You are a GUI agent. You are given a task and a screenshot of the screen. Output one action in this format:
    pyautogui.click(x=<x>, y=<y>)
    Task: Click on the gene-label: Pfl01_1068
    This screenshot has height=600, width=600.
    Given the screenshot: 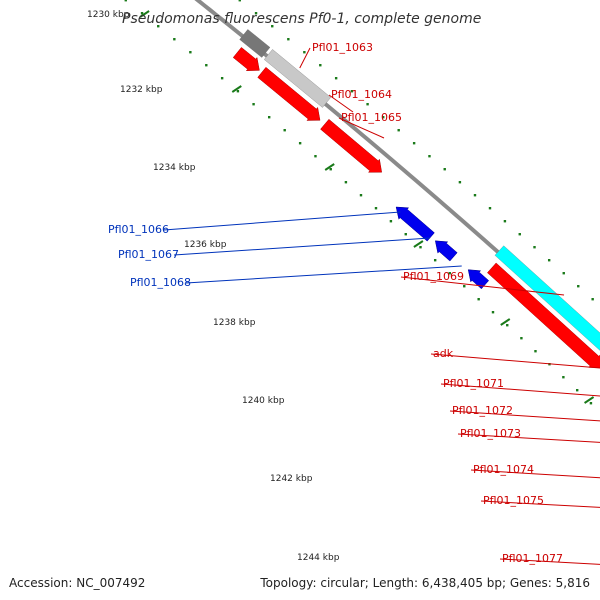 What is the action you would take?
    pyautogui.click(x=160, y=282)
    